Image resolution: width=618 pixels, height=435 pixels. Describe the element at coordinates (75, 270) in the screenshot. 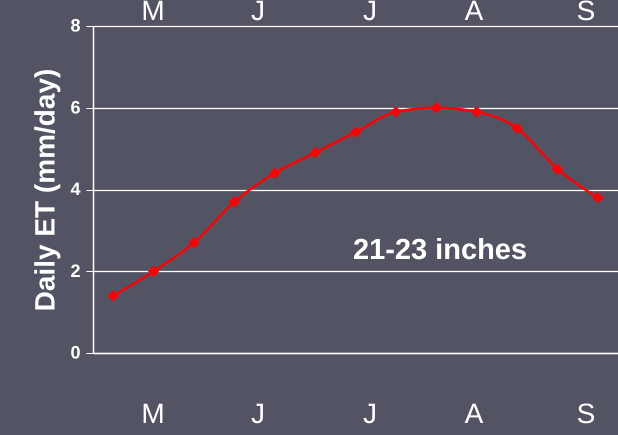

I see `y-tick-label: 2` at that location.